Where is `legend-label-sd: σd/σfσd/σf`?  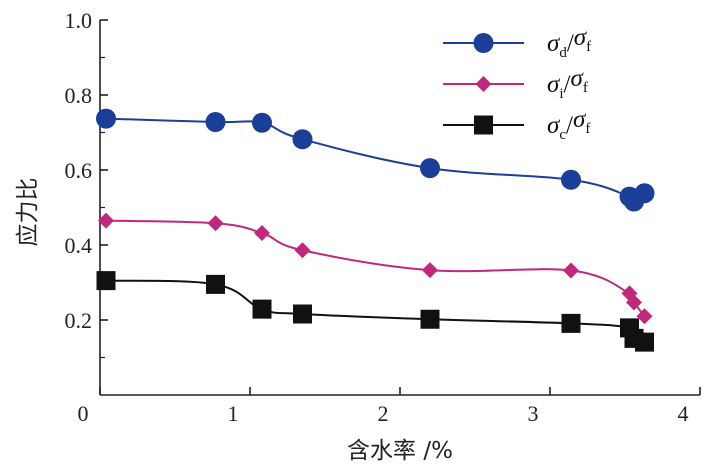
legend-label-sd: σd/σfσd/σf is located at coordinates (569, 42).